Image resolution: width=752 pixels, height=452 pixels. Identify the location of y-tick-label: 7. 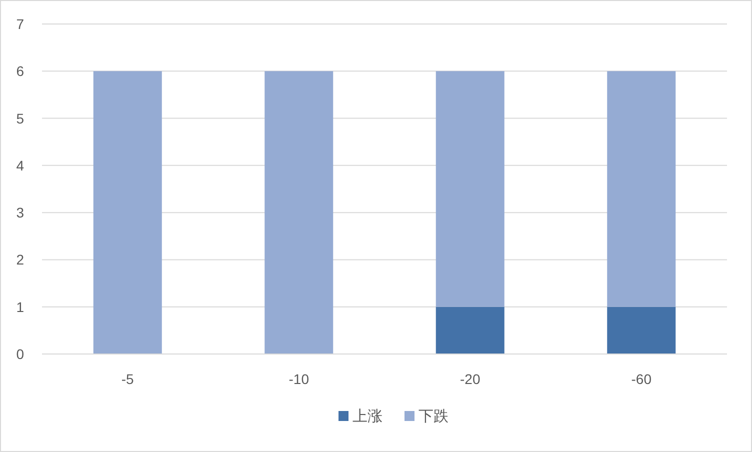
(20, 24).